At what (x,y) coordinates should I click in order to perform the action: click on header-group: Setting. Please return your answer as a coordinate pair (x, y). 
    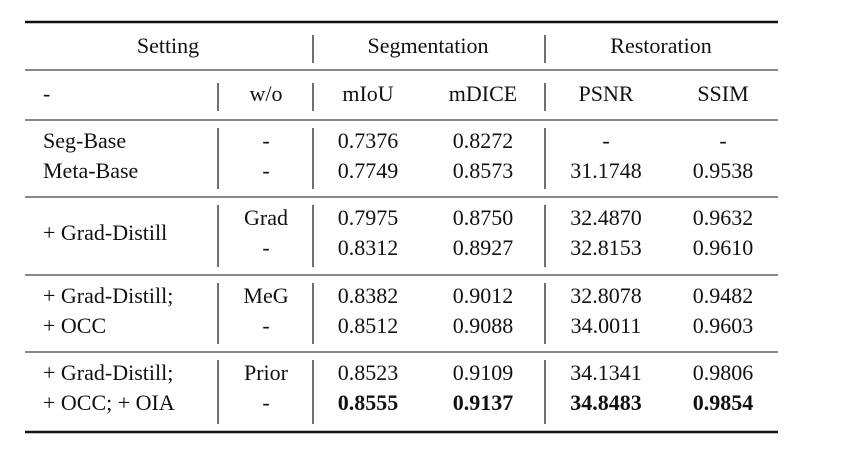
    Looking at the image, I should click on (168, 45).